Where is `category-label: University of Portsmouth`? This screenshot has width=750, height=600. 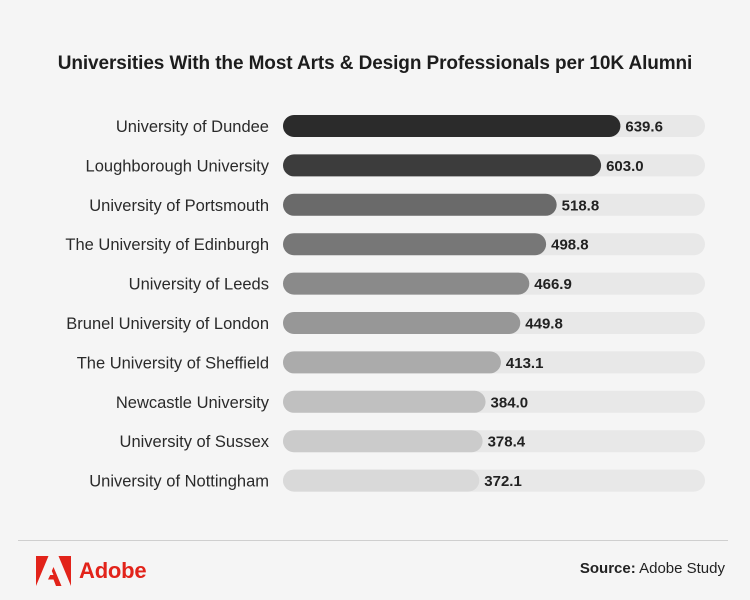
category-label: University of Portsmouth is located at coordinates (179, 206).